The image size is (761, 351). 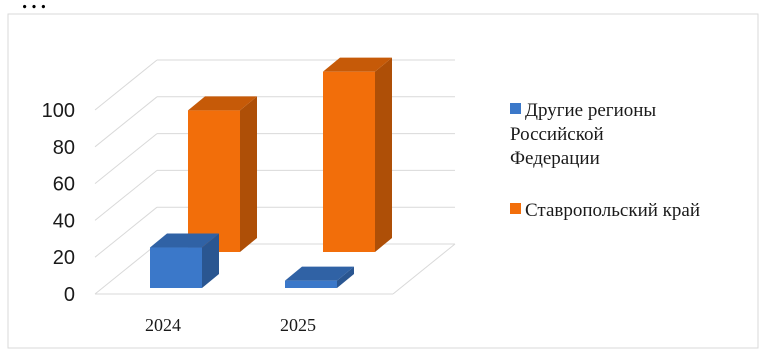 I want to click on bar-top-2025-s1, so click(x=357, y=64).